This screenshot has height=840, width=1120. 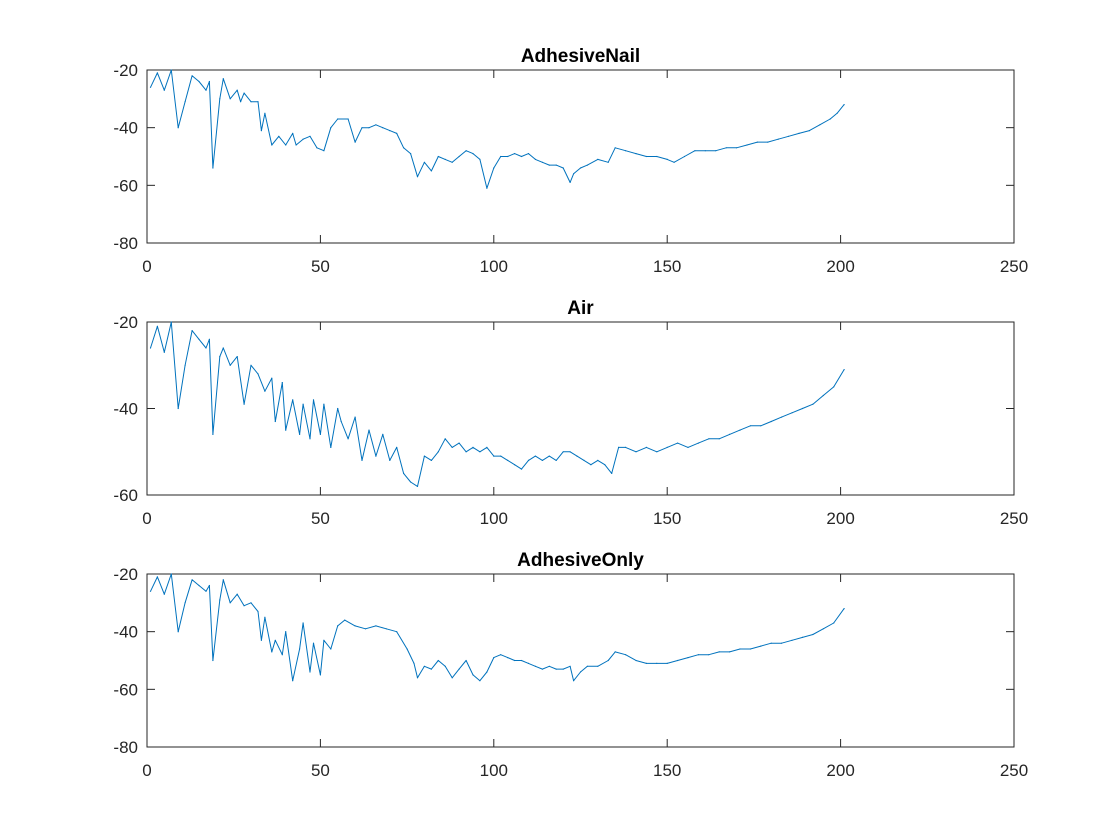 I want to click on x-tick-label: 100, so click(x=494, y=518).